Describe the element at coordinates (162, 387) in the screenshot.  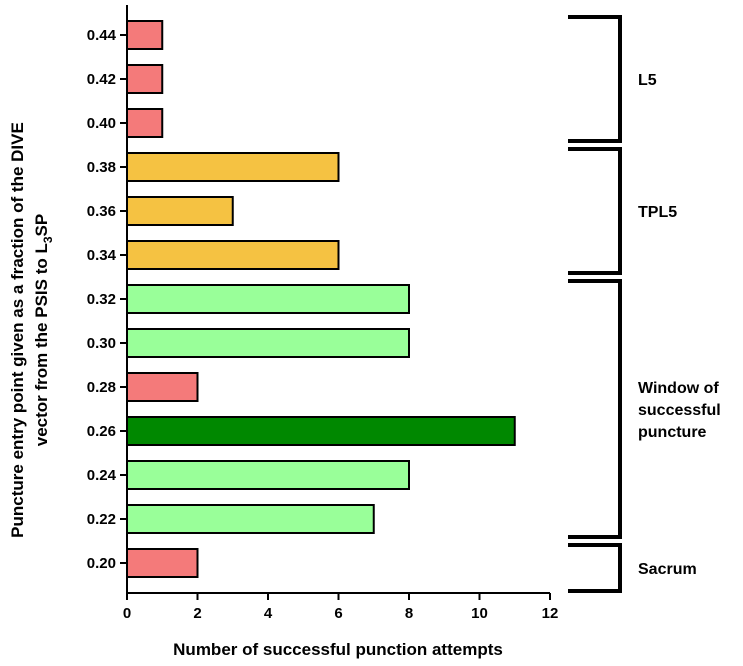
I see `bar-0.28` at that location.